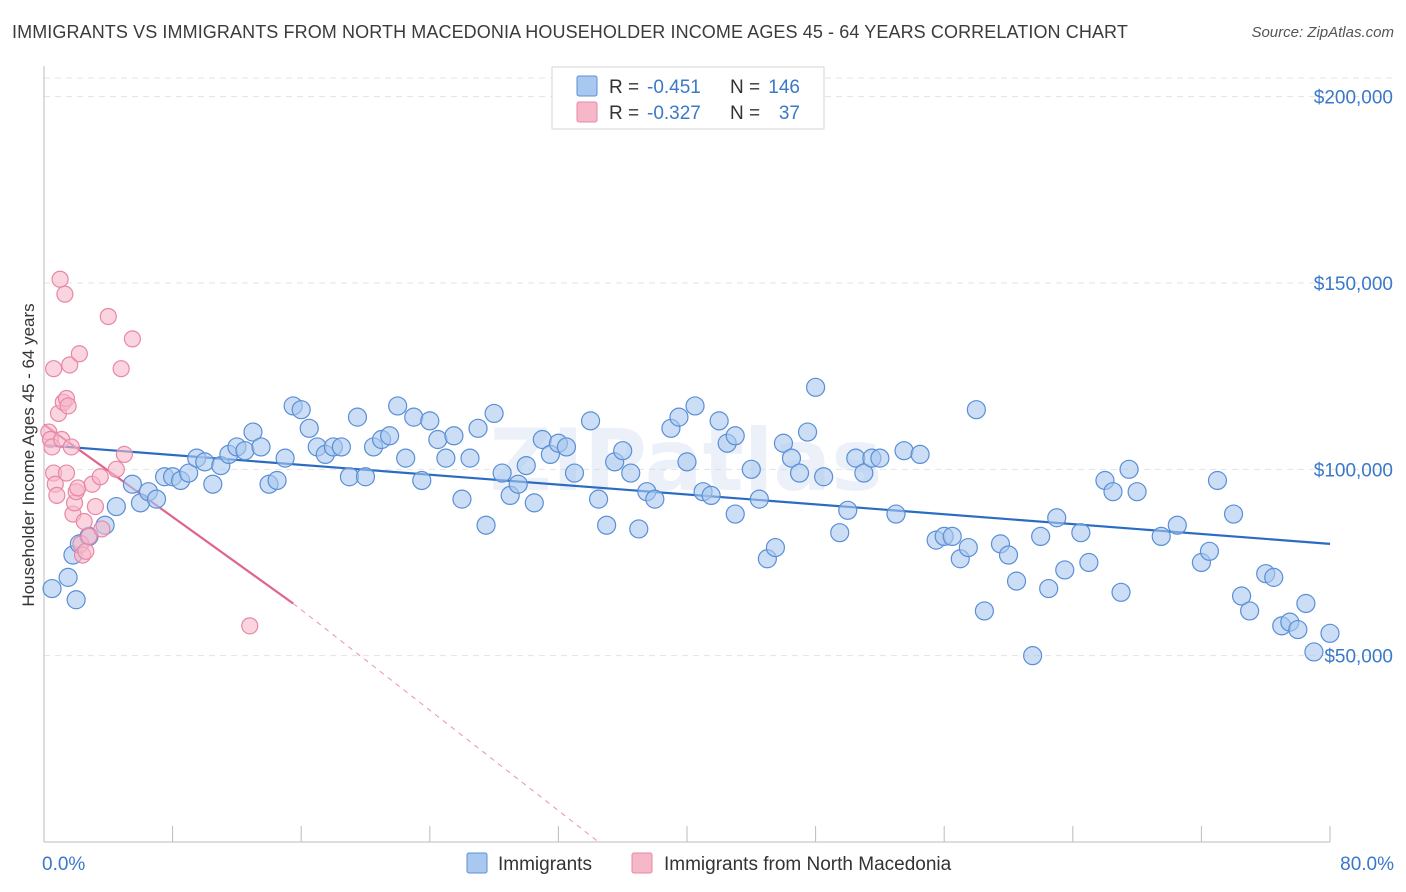 The image size is (1406, 892). I want to click on legend-swatch-blue, so click(587, 86).